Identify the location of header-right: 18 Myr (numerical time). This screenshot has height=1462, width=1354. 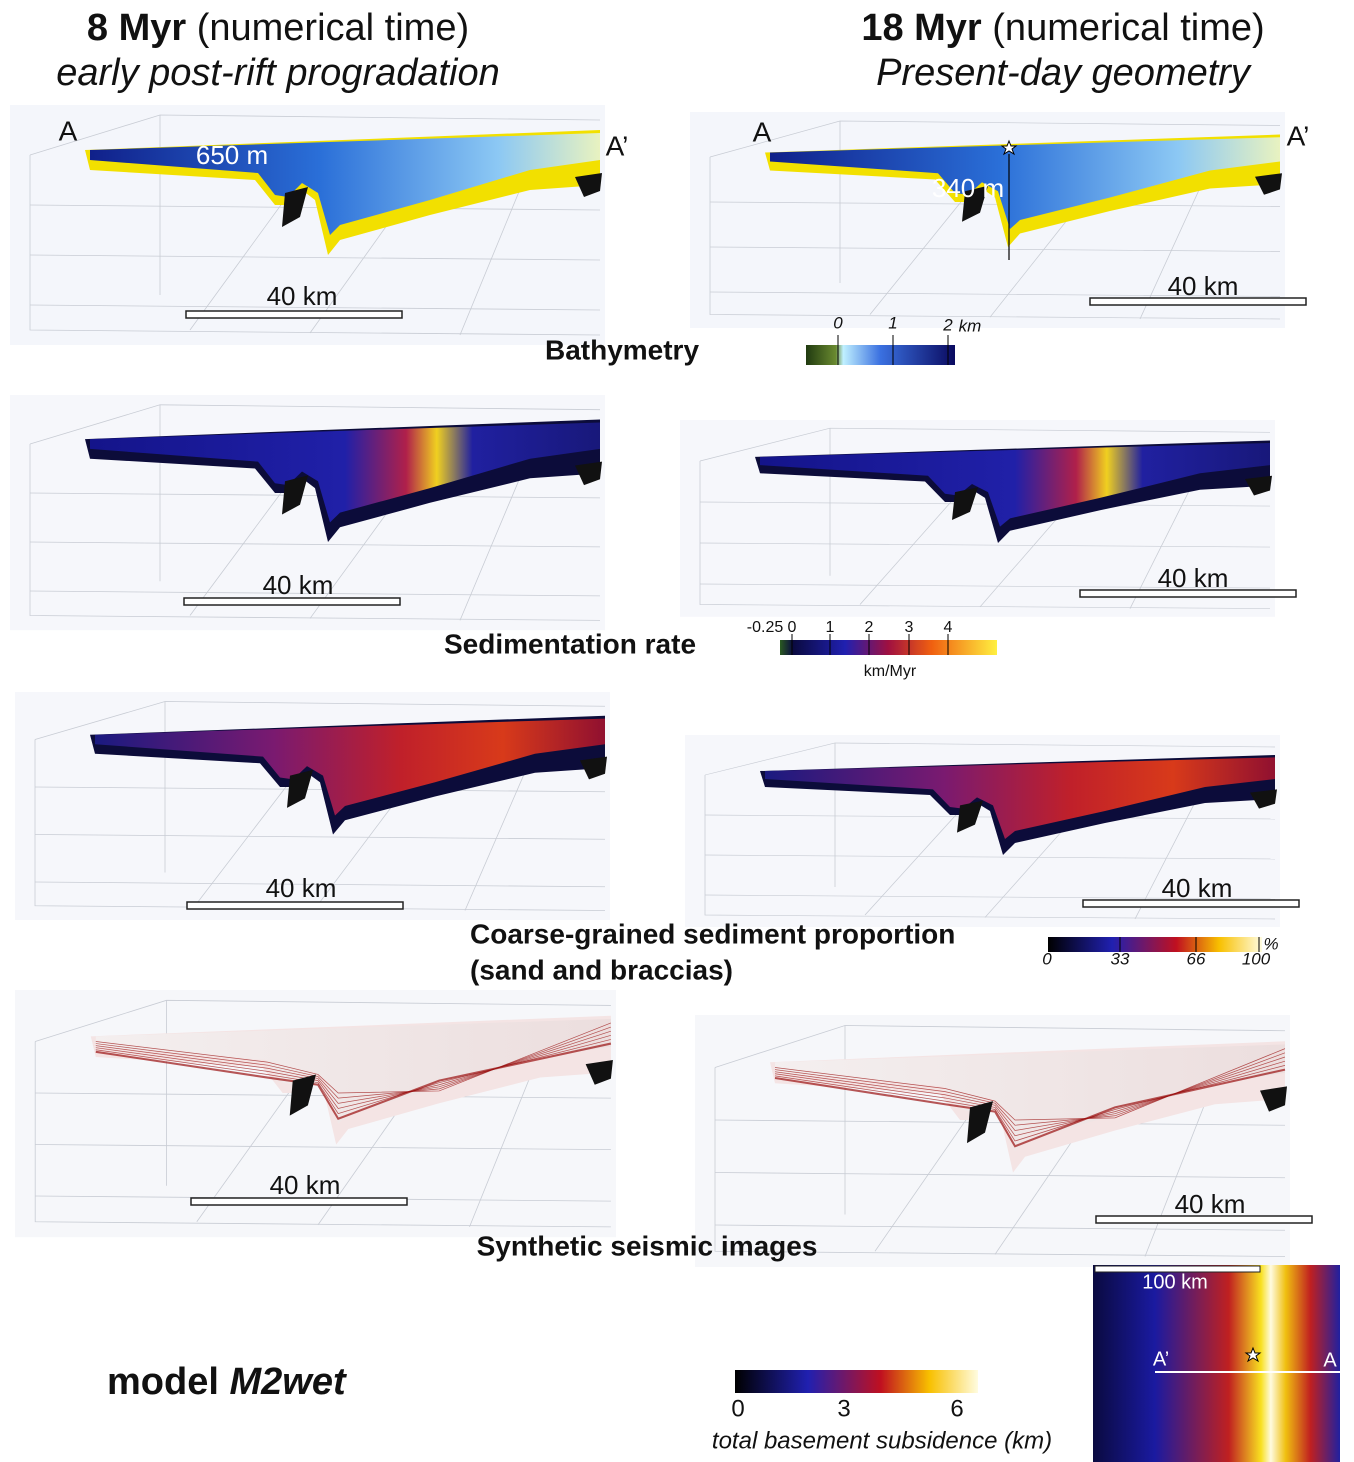
(1062, 28).